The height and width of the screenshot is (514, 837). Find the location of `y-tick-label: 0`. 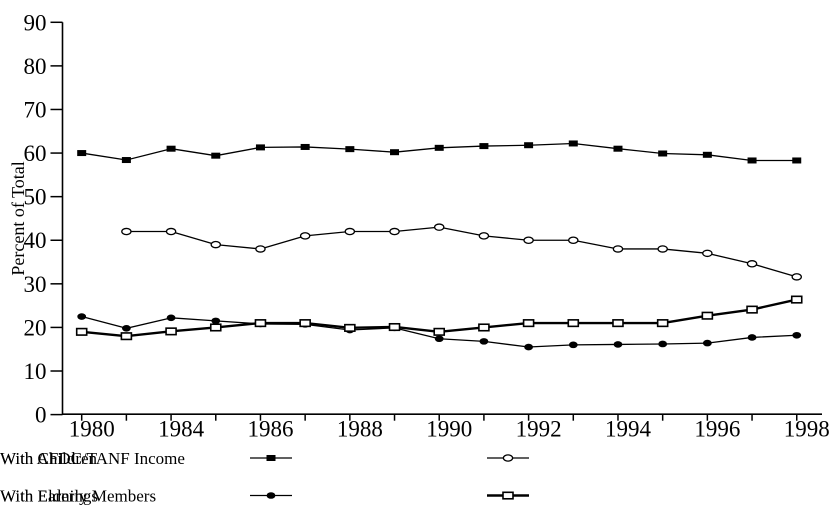

y-tick-label: 0 is located at coordinates (41, 415).